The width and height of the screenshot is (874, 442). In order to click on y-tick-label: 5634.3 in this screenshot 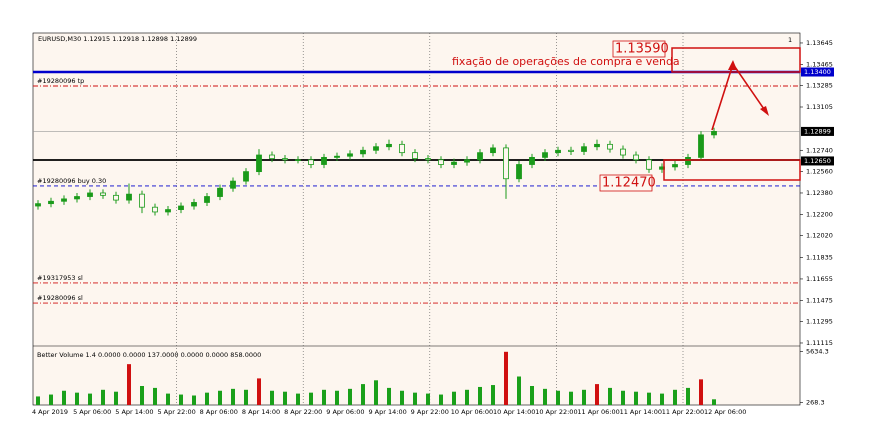, I will do `click(817, 351)`.